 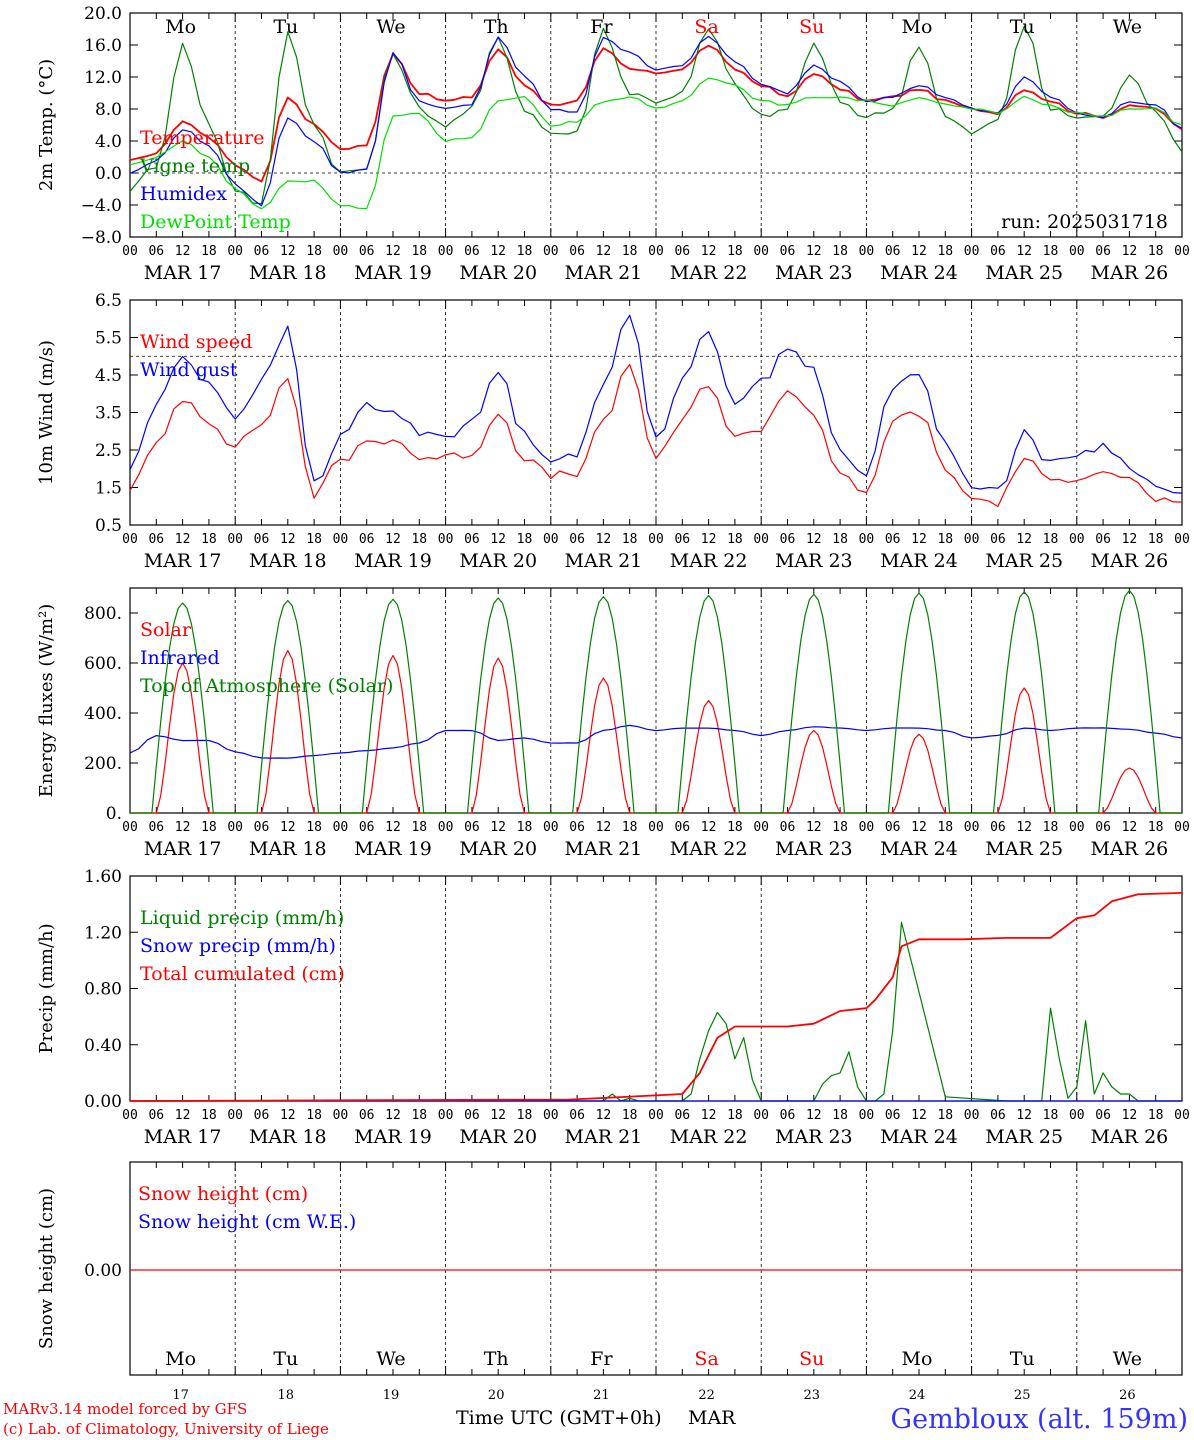 I want to click on model-credit: MARv3.14 model forced by GFS, so click(x=125, y=1409).